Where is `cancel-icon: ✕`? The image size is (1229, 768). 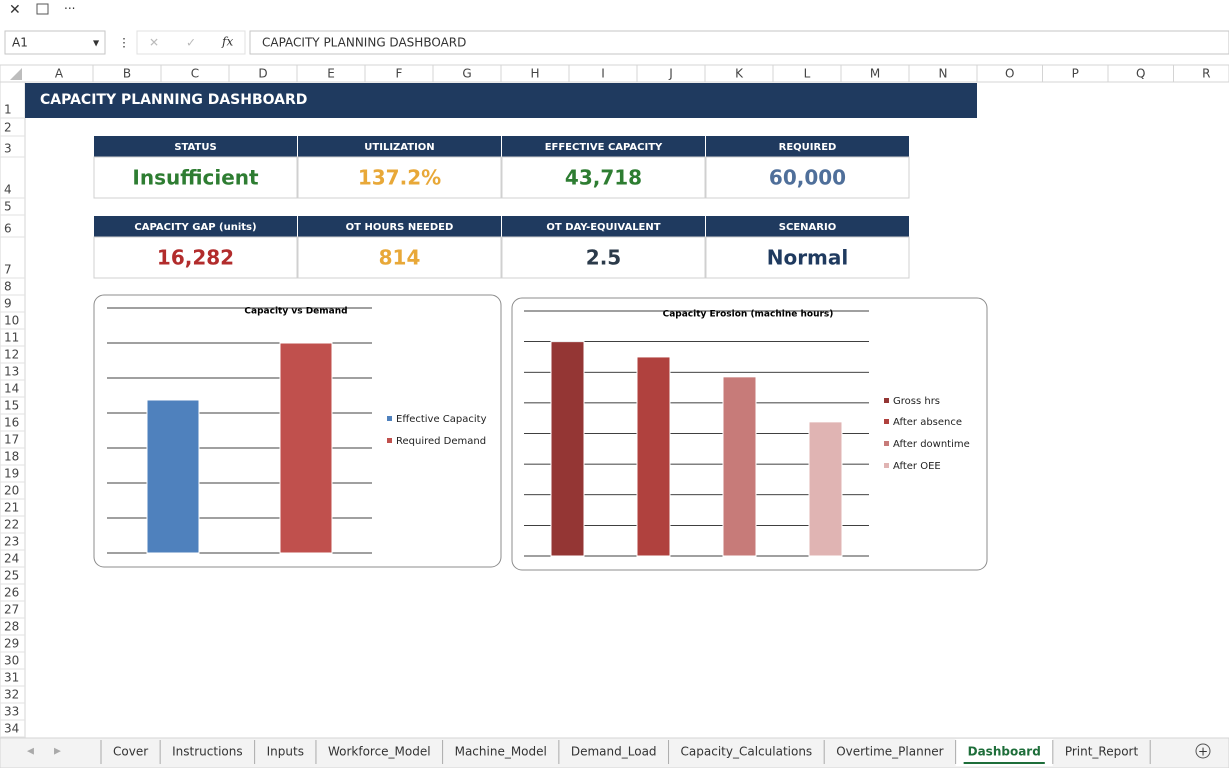
cancel-icon: ✕ is located at coordinates (154, 43).